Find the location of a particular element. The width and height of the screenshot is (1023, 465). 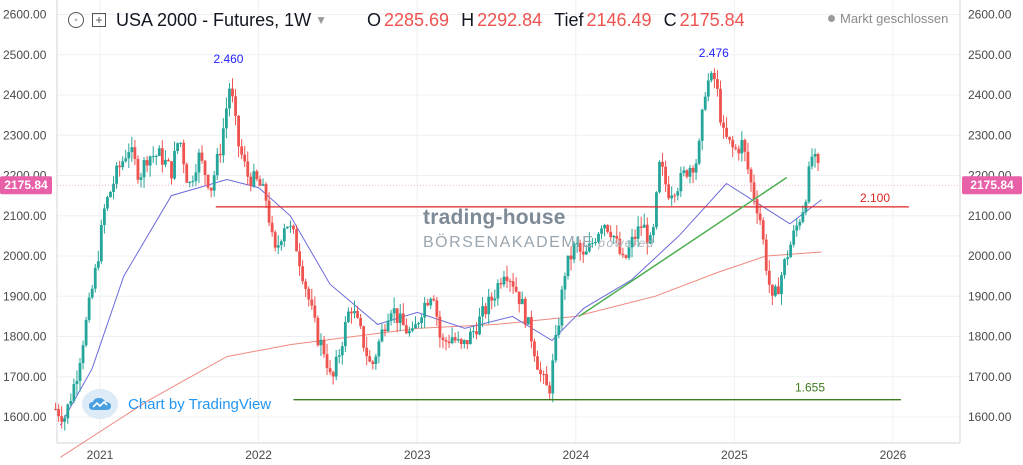

chevron-down-icon: ▼ is located at coordinates (321, 20).